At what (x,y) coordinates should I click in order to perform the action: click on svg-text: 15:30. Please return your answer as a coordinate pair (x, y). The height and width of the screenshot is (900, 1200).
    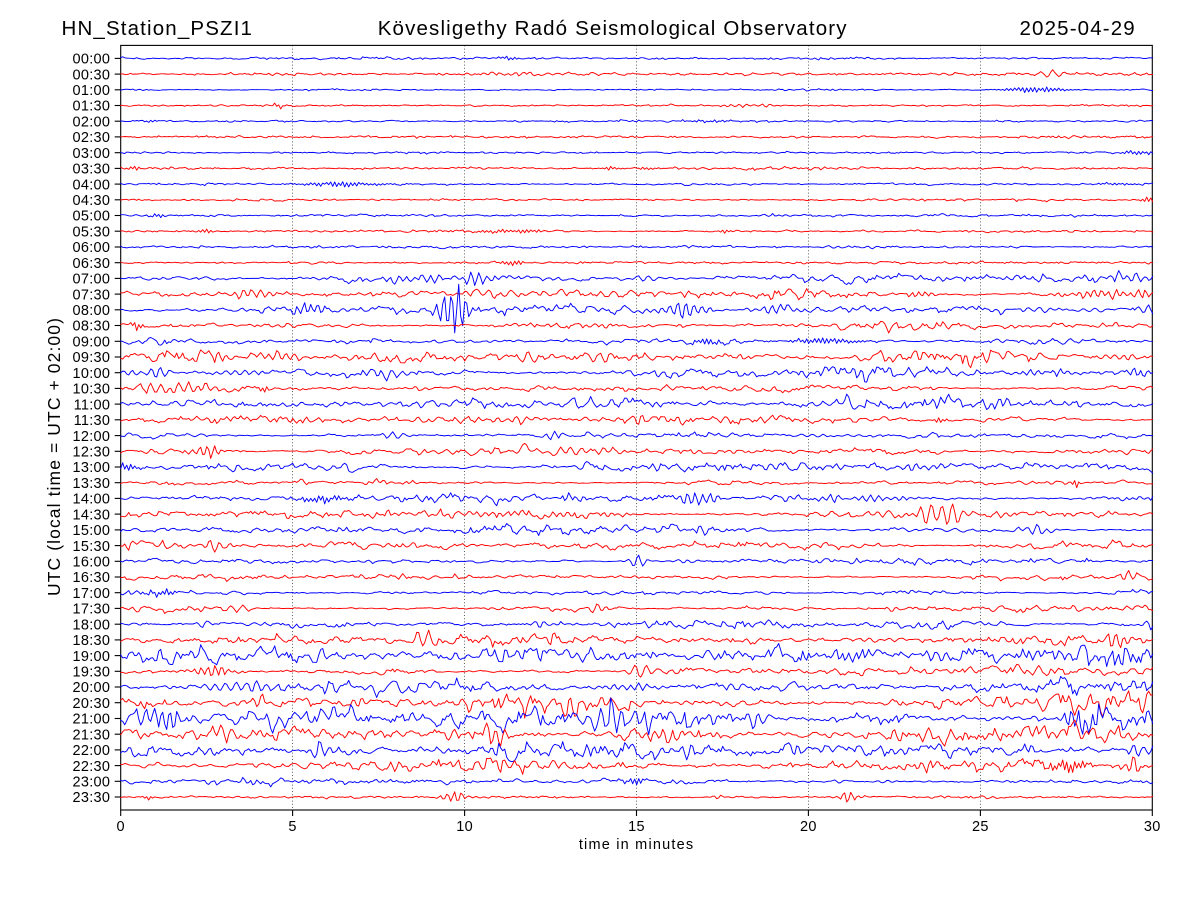
    Looking at the image, I should click on (92, 547).